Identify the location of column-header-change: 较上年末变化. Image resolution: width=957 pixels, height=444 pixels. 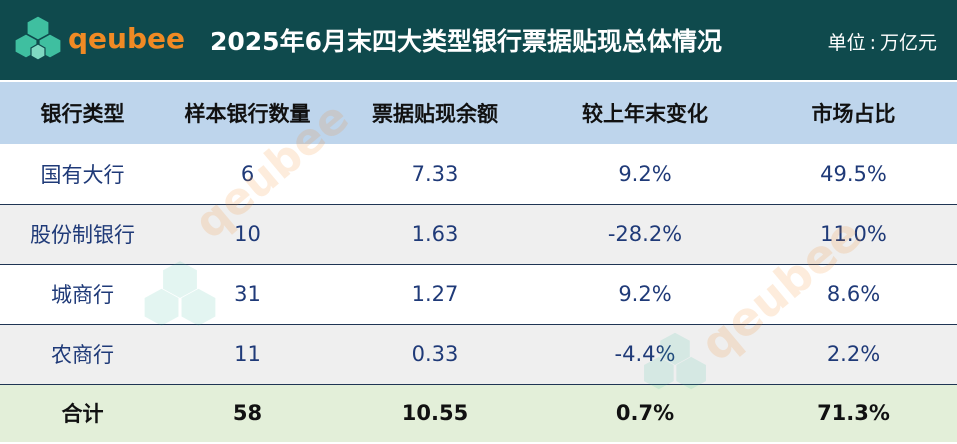
(645, 114).